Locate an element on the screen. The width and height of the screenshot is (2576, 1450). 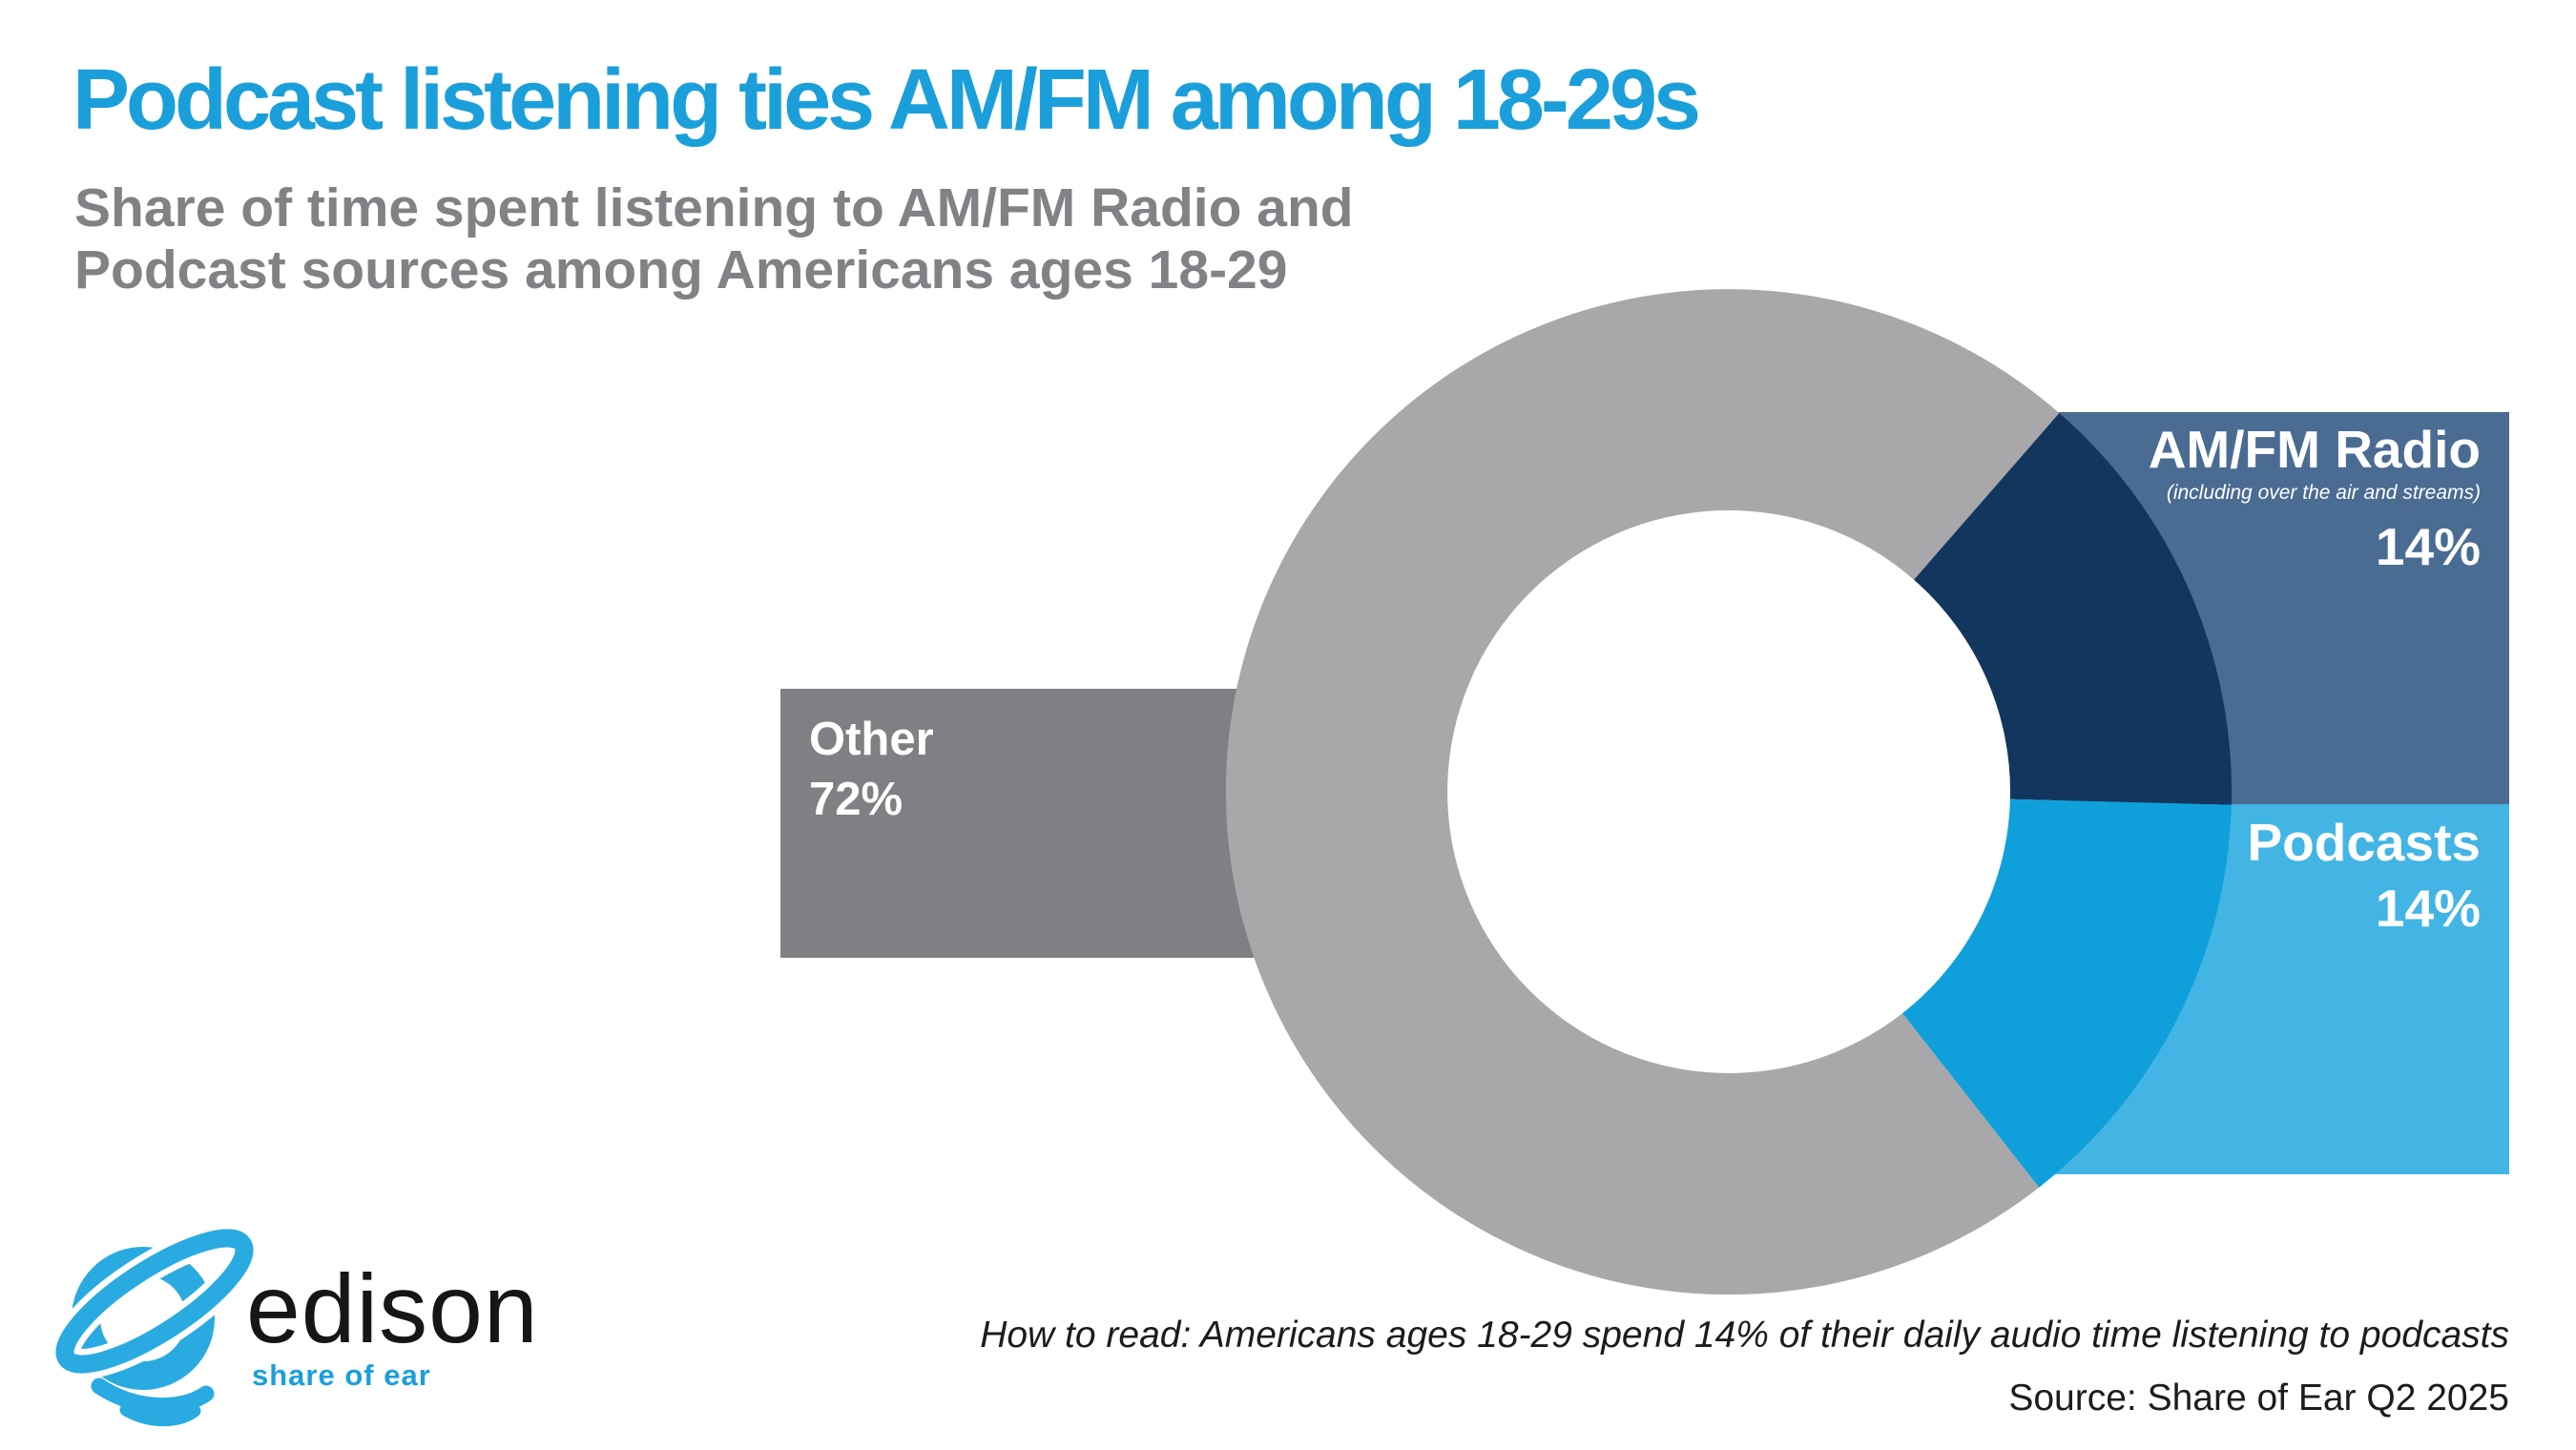
podcasts-label-value: 14% is located at coordinates (2428, 909).